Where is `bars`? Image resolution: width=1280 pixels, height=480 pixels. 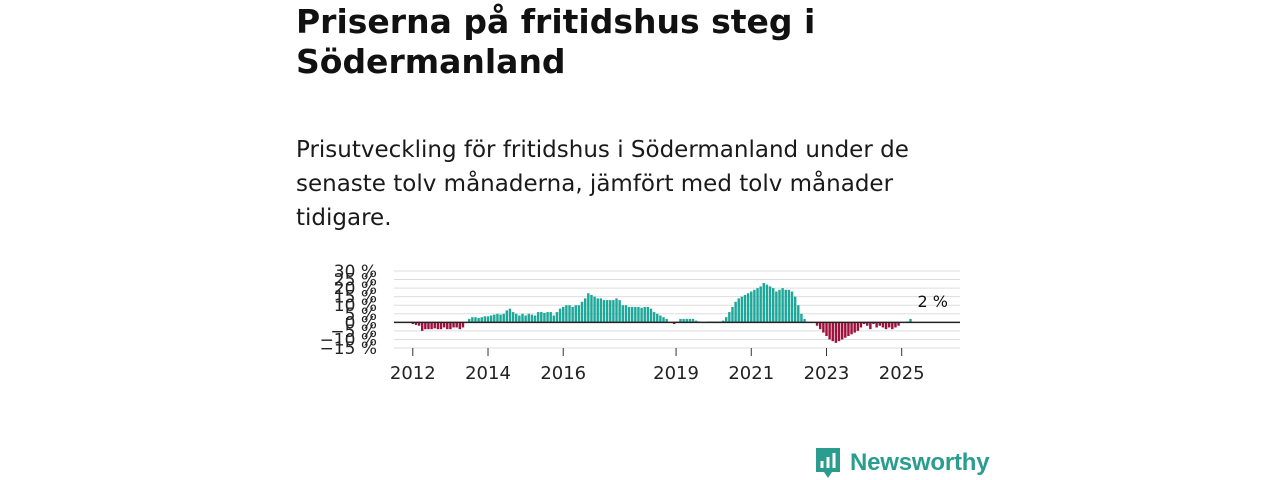 bars is located at coordinates (661, 312).